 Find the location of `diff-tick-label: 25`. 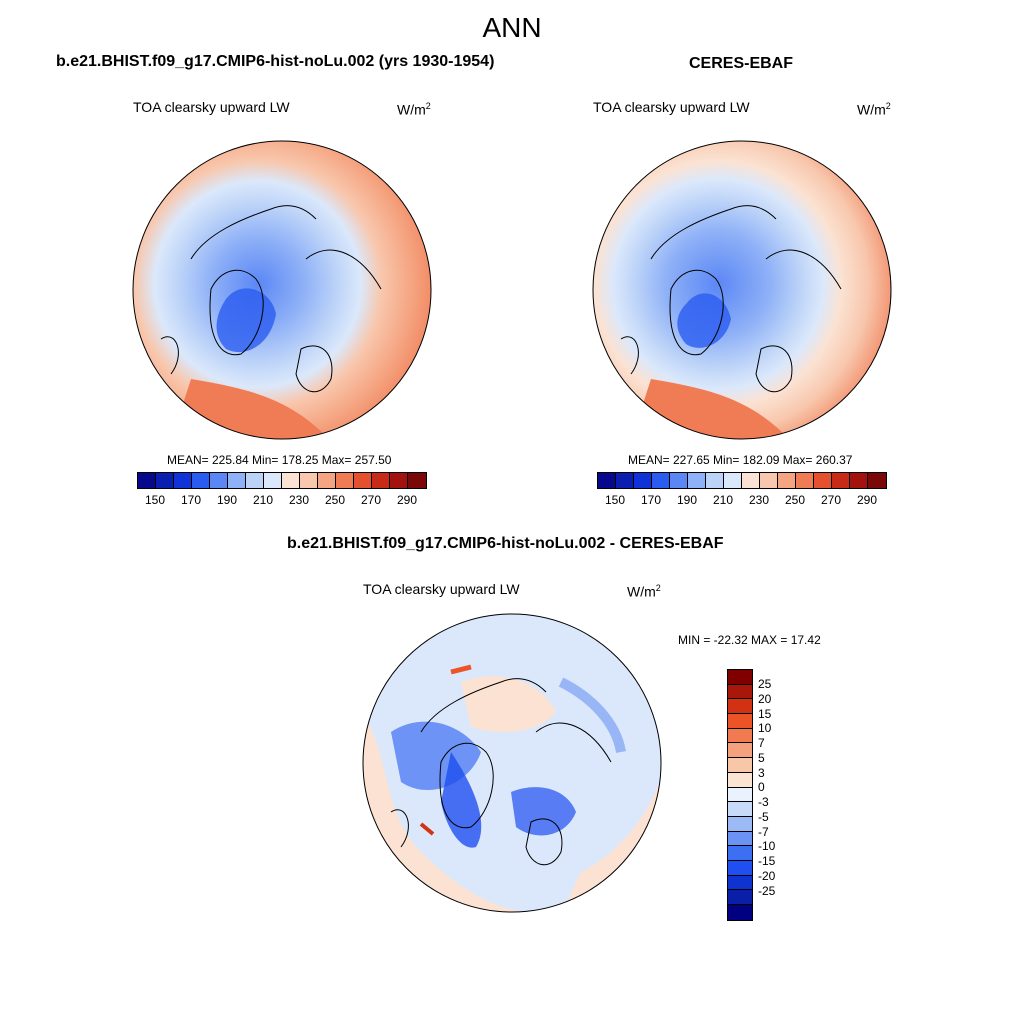

diff-tick-label: 25 is located at coordinates (765, 684).